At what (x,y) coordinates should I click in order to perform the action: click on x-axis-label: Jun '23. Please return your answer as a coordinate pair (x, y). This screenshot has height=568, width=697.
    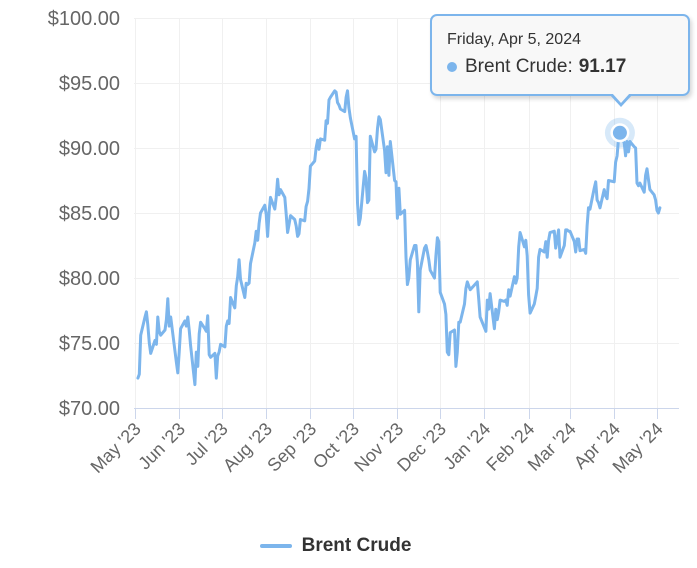
    Looking at the image, I should click on (161, 446).